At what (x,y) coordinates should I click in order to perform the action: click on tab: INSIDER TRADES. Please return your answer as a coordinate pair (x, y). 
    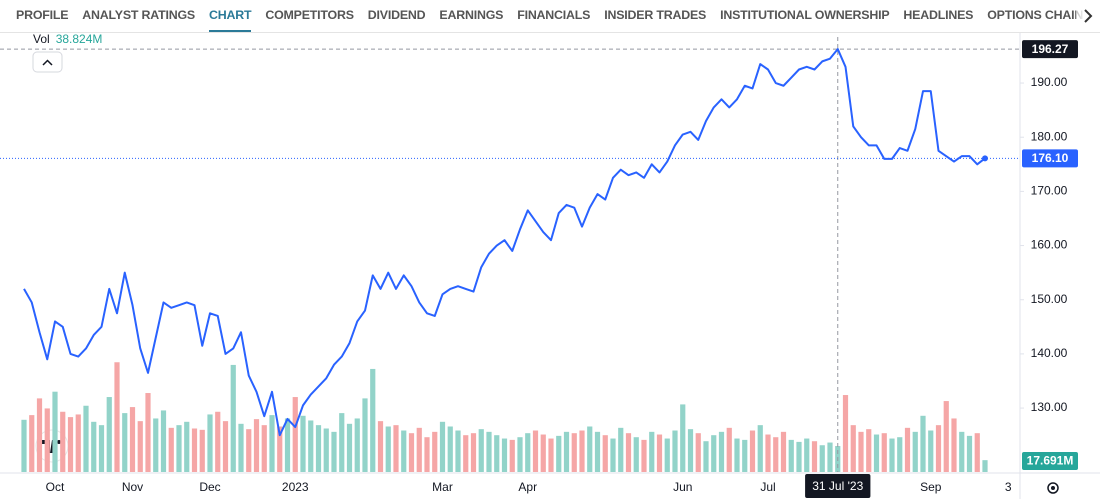
    Looking at the image, I should click on (655, 15).